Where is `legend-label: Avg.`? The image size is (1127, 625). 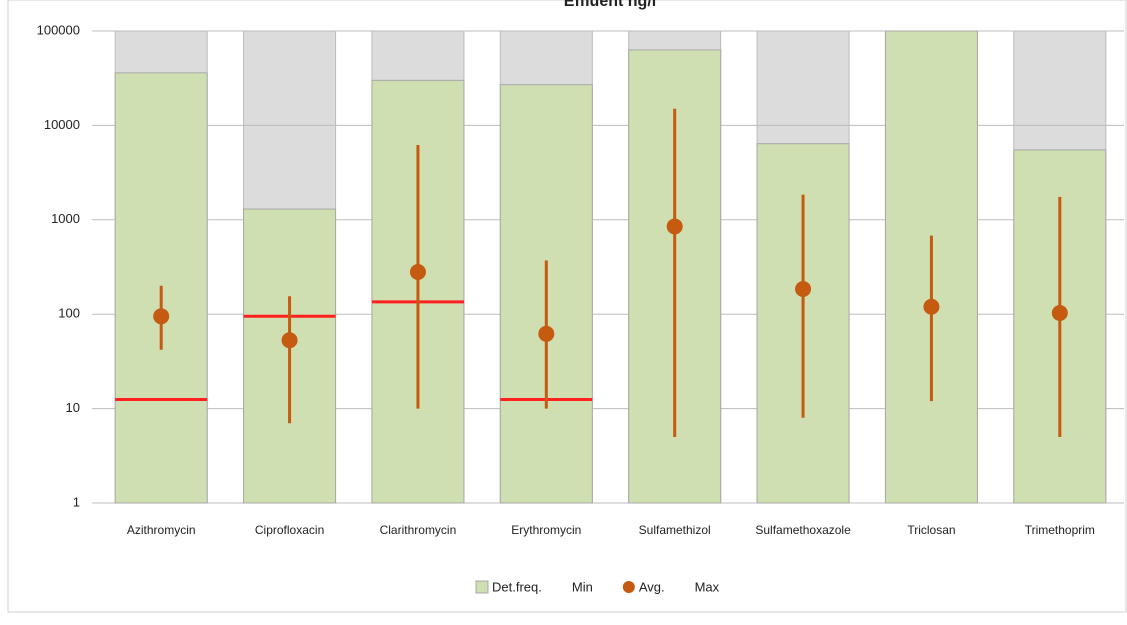
legend-label: Avg. is located at coordinates (652, 586).